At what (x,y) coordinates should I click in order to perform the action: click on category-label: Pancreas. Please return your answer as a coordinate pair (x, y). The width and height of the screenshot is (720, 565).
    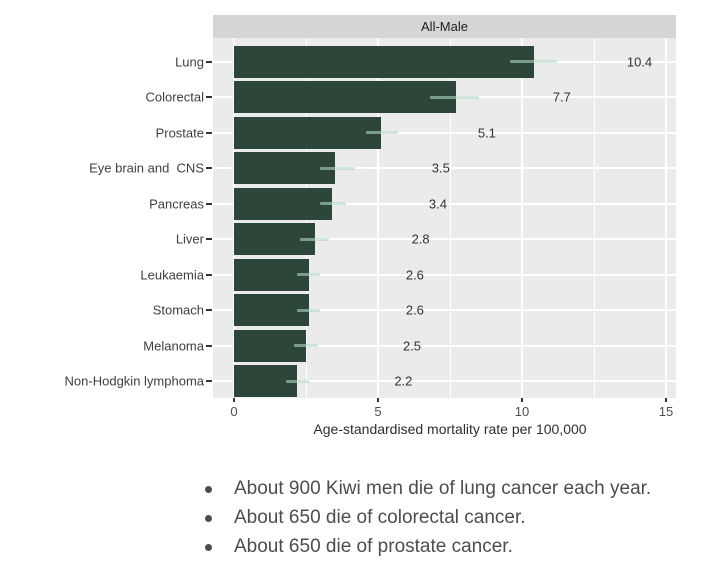
    Looking at the image, I should click on (176, 203).